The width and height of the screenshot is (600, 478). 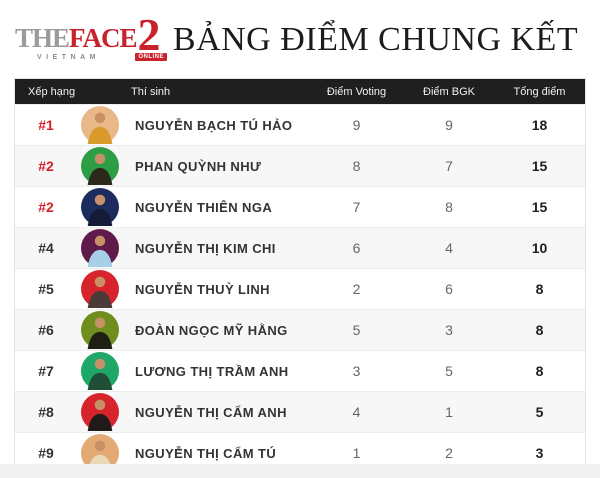 What do you see at coordinates (356, 91) in the screenshot?
I see `column-header-voting: Điểm Voting` at bounding box center [356, 91].